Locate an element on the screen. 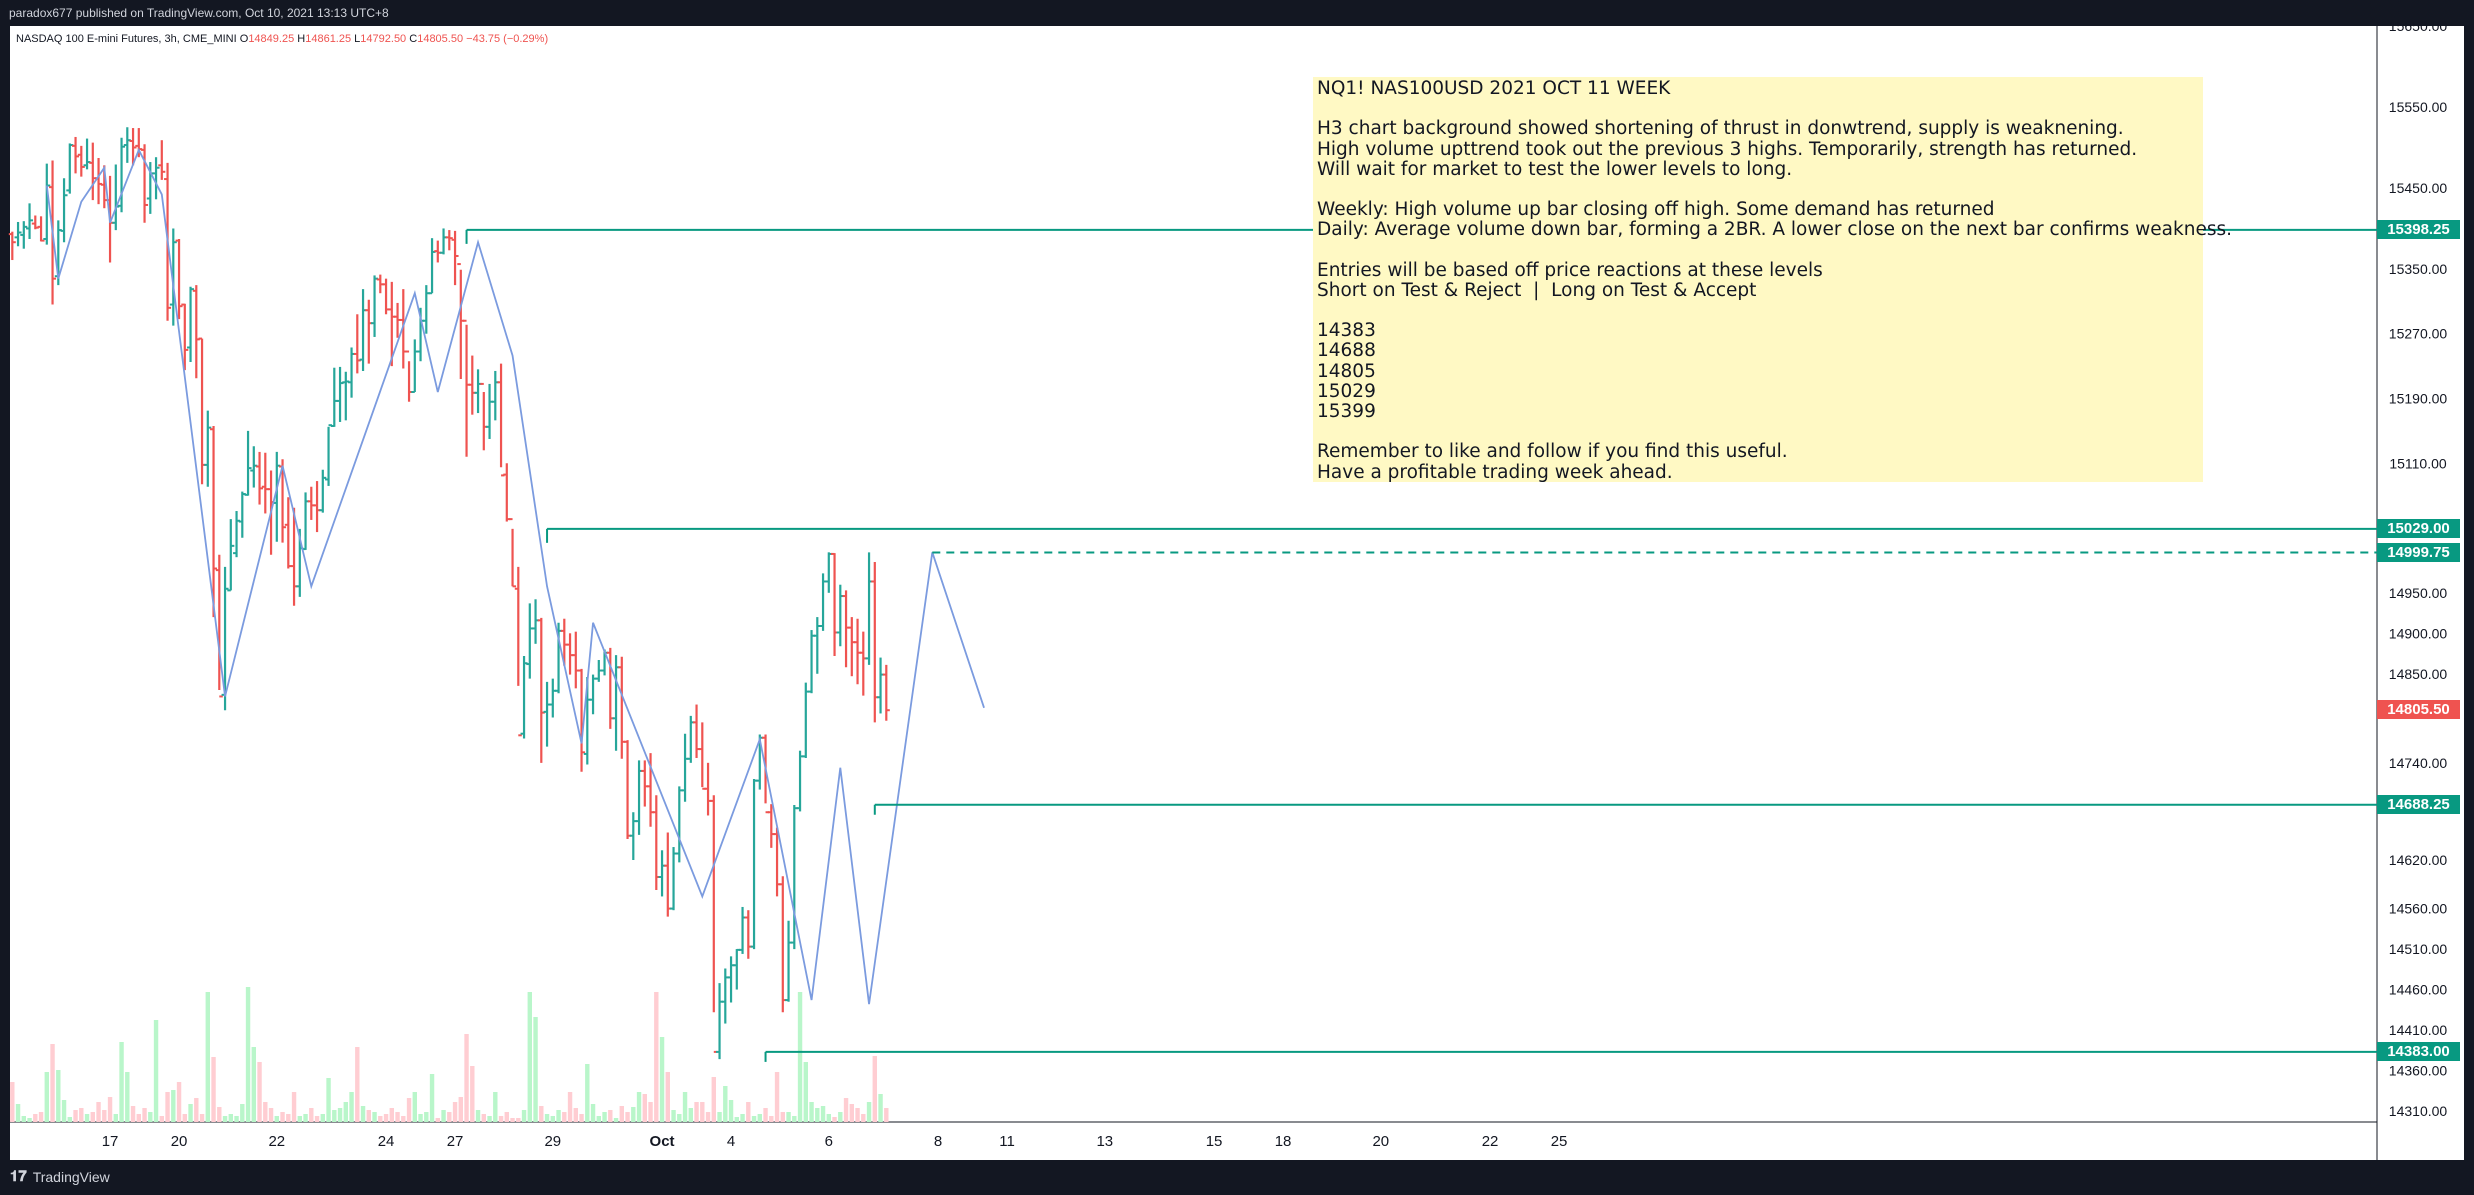  legend-low: L14792.50 is located at coordinates (380, 39).